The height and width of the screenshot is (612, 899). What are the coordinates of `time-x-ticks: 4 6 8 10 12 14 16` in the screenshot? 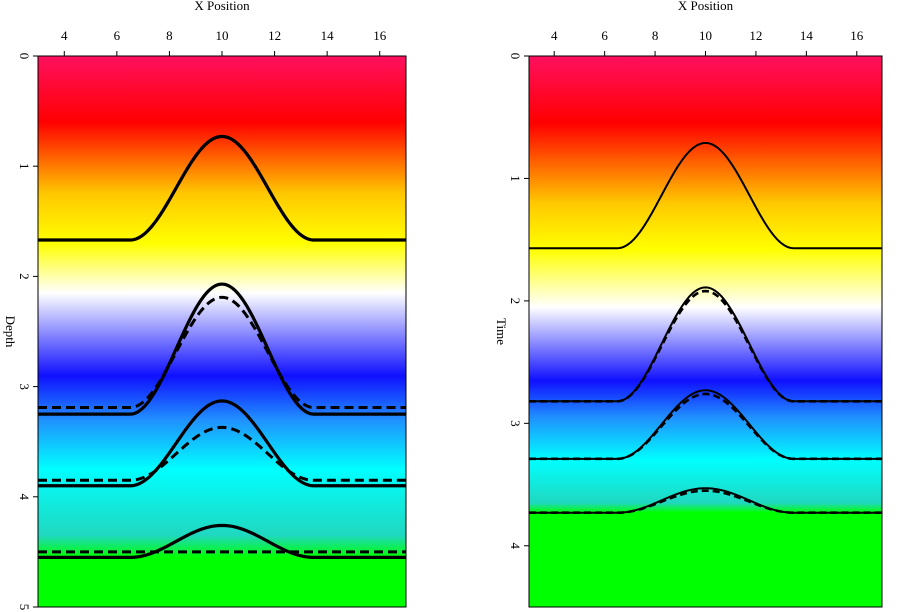 It's located at (707, 42).